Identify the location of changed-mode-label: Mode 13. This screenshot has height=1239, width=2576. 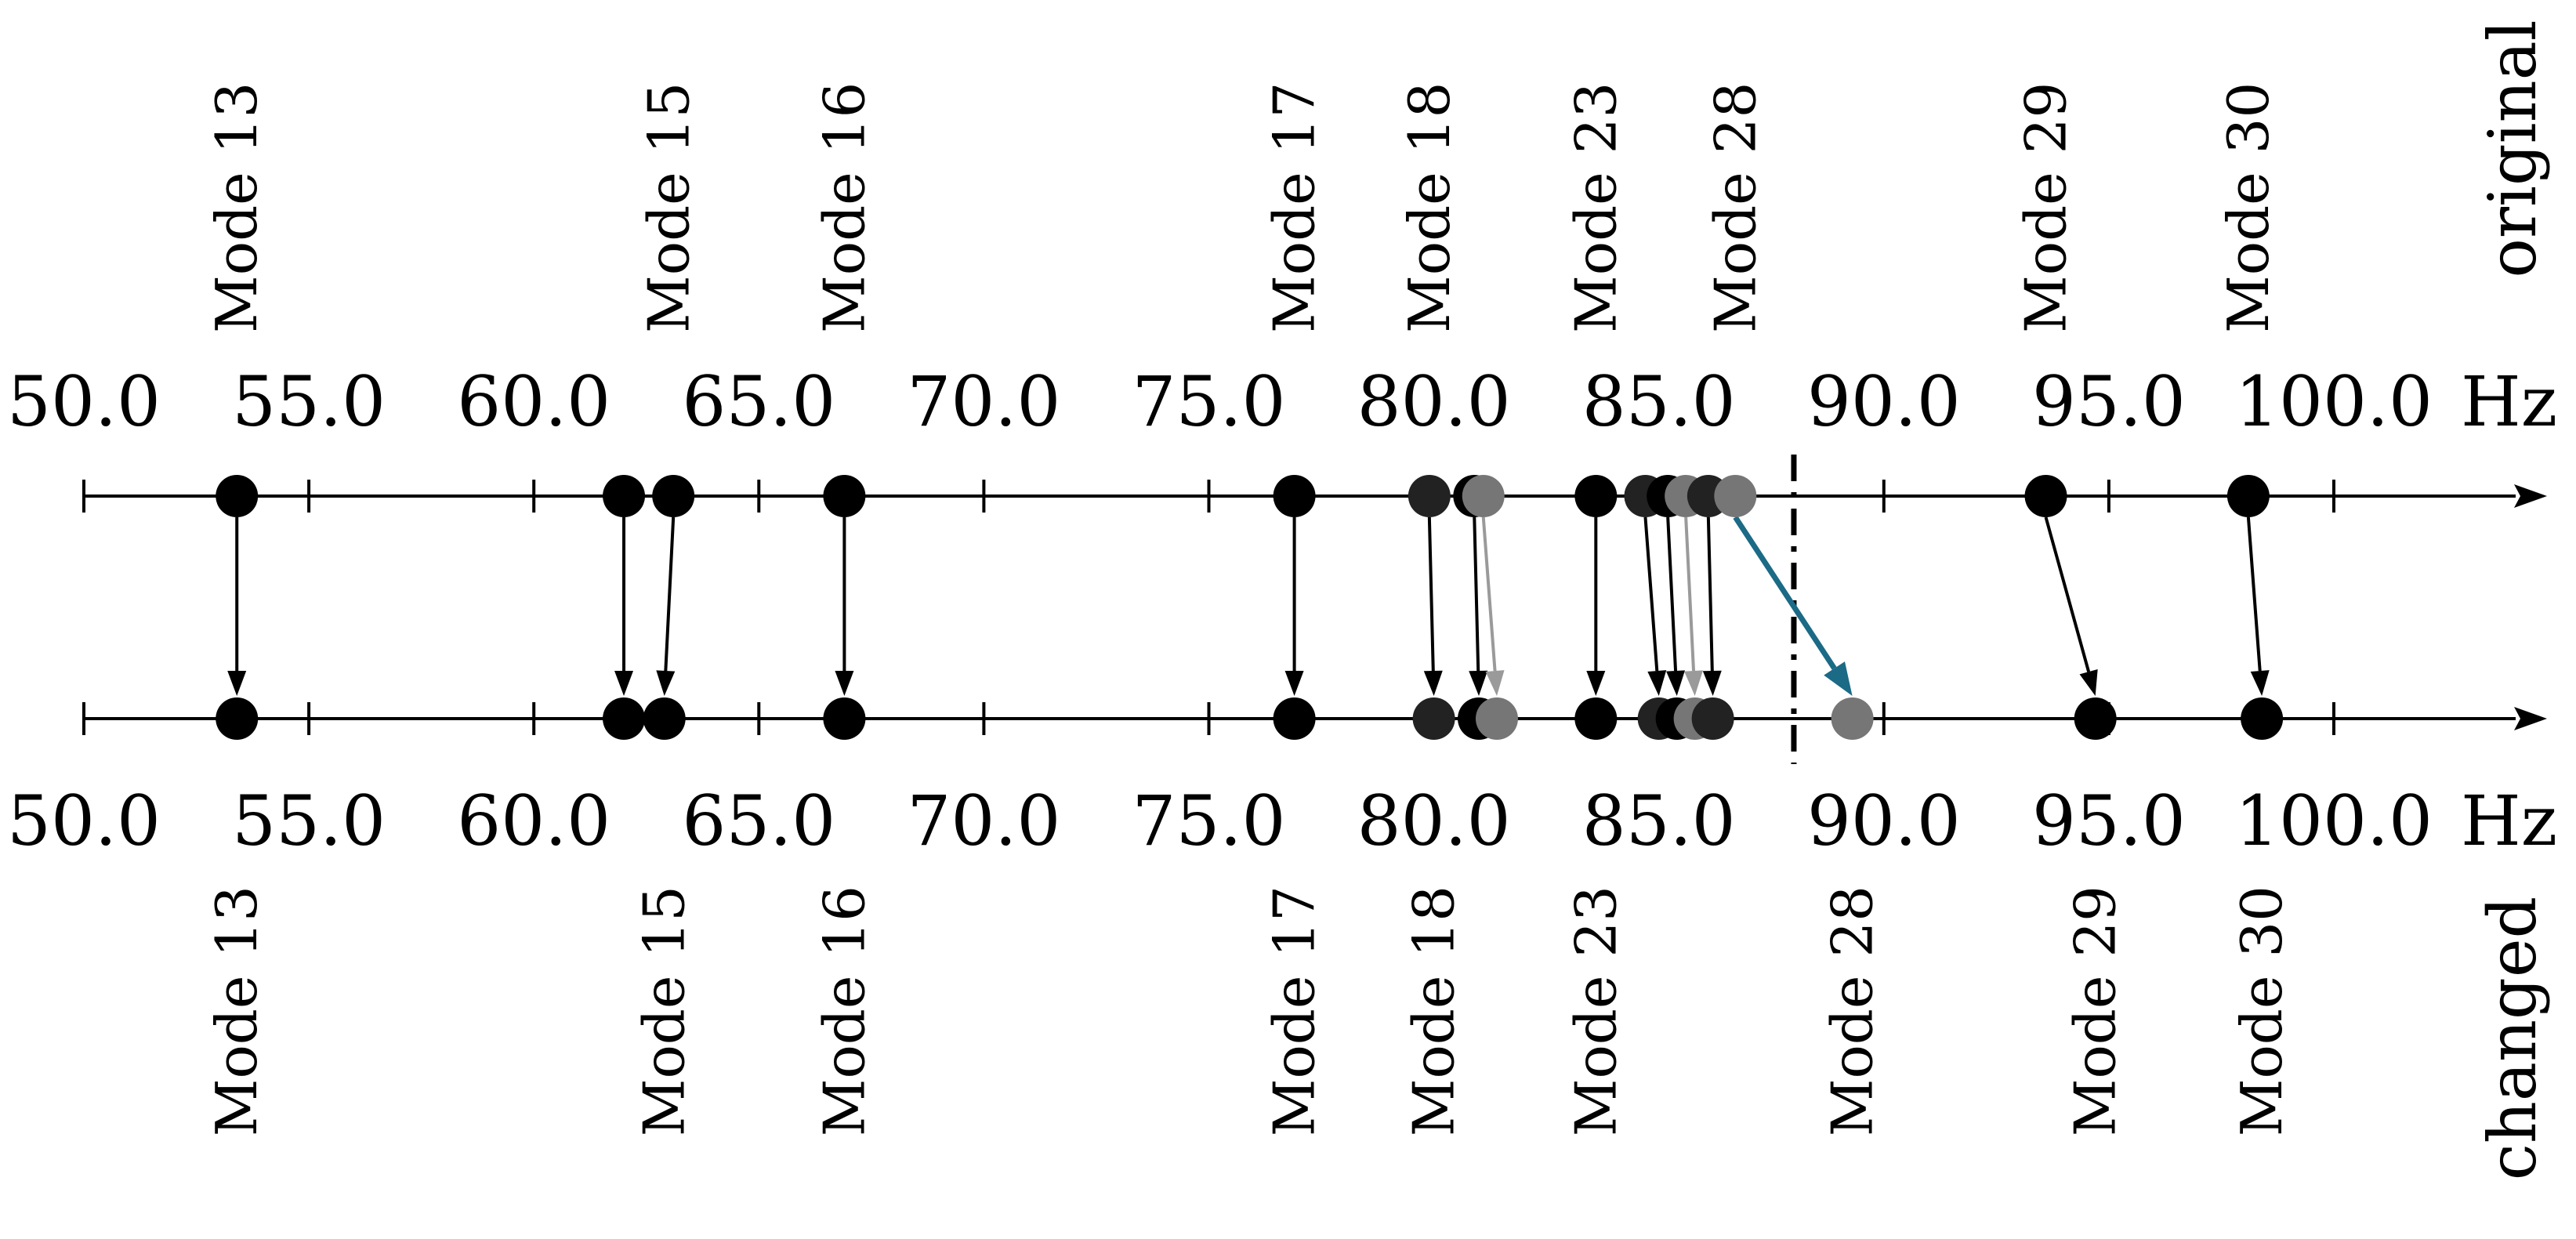
(237, 1011).